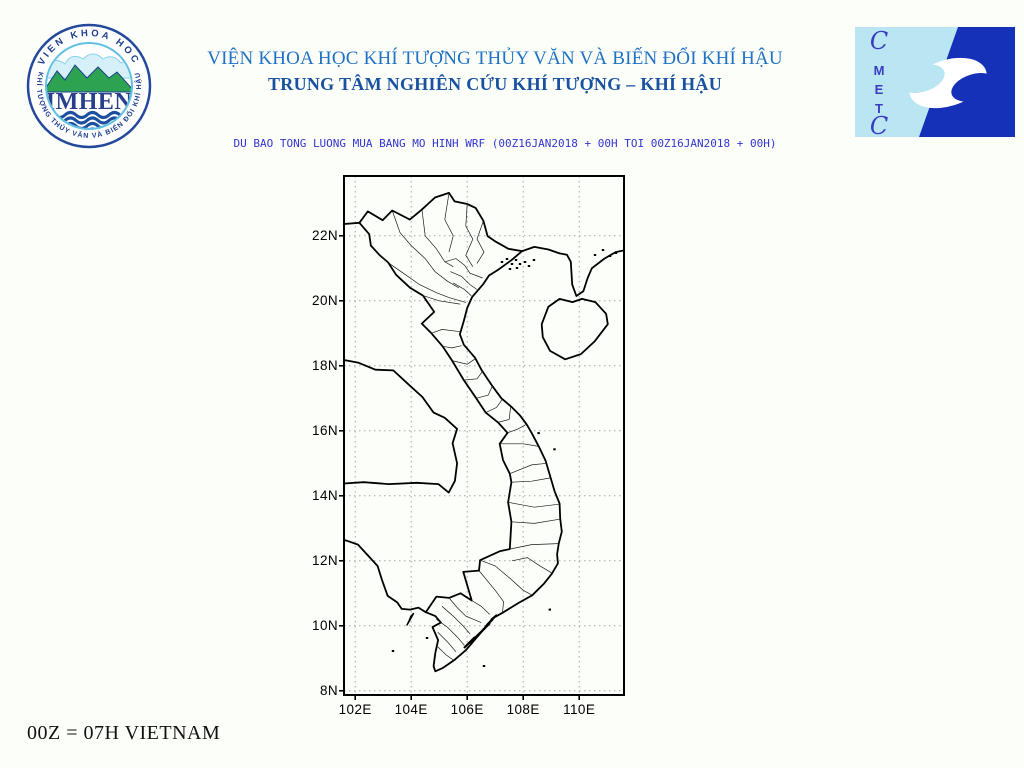 Image resolution: width=1024 pixels, height=768 pixels. What do you see at coordinates (879, 70) in the screenshot?
I see `cmetc-letter-m: M` at bounding box center [879, 70].